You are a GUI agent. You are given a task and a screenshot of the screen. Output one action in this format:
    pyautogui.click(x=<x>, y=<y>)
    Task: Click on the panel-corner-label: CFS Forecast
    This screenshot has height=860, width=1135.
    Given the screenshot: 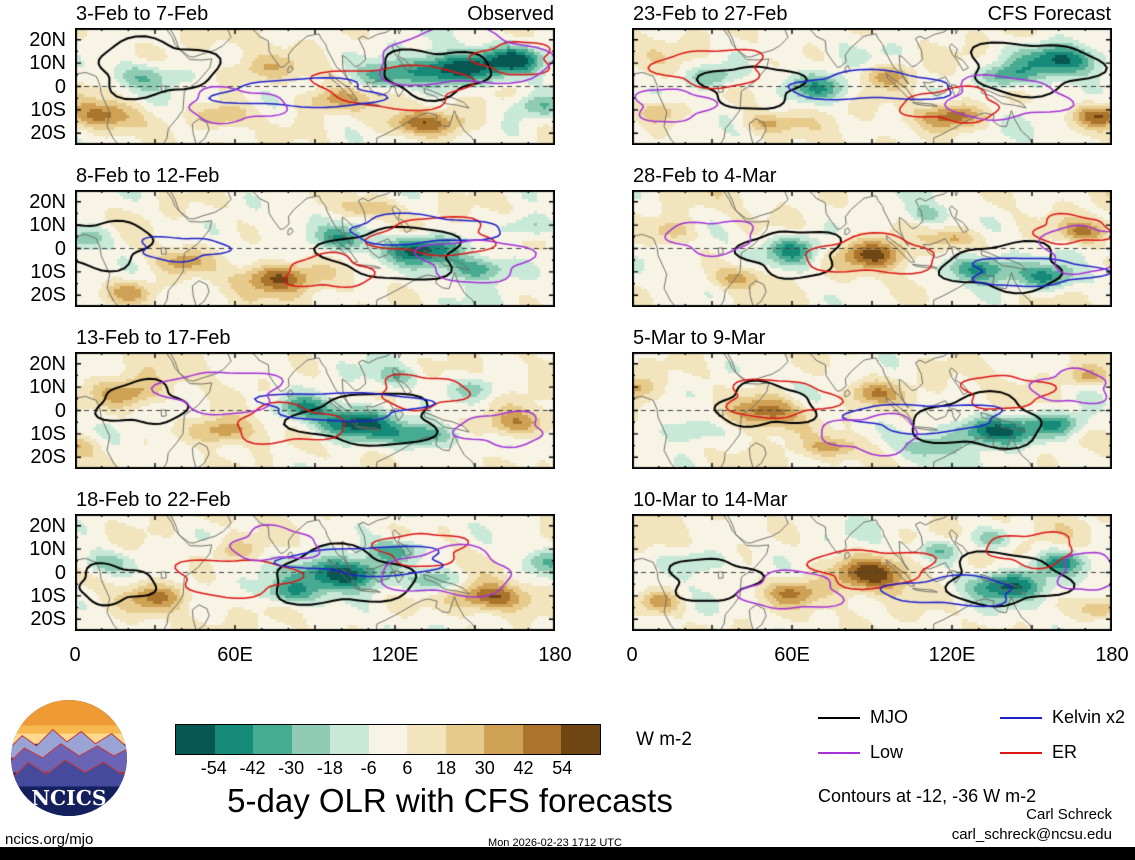 What is the action you would take?
    pyautogui.click(x=1049, y=14)
    